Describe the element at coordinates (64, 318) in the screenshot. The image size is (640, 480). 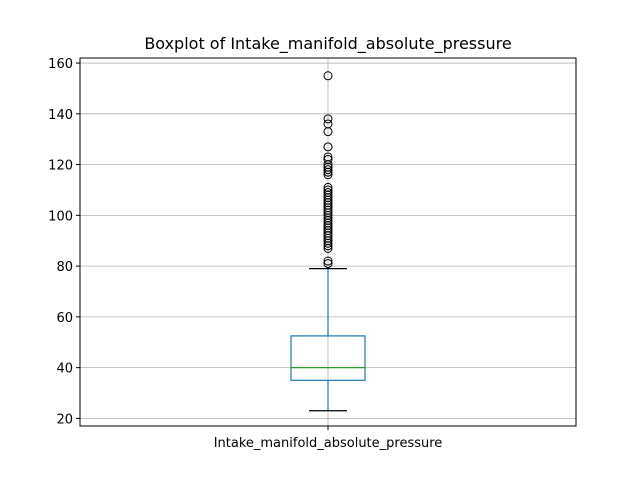
I see `y-tick-label: 60` at that location.